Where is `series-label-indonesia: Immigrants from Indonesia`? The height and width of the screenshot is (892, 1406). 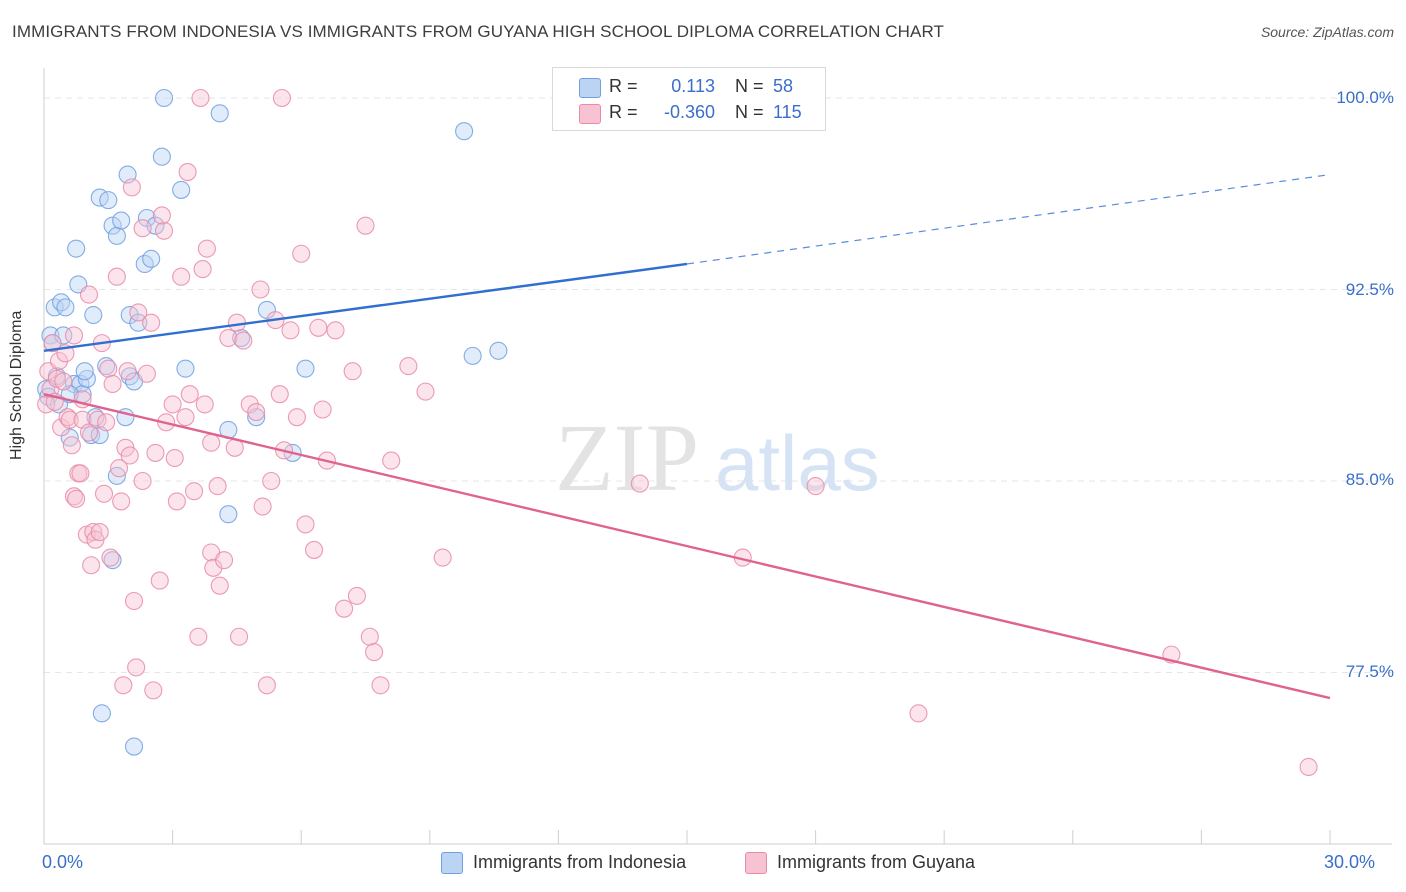 series-label-indonesia: Immigrants from Indonesia is located at coordinates (580, 862).